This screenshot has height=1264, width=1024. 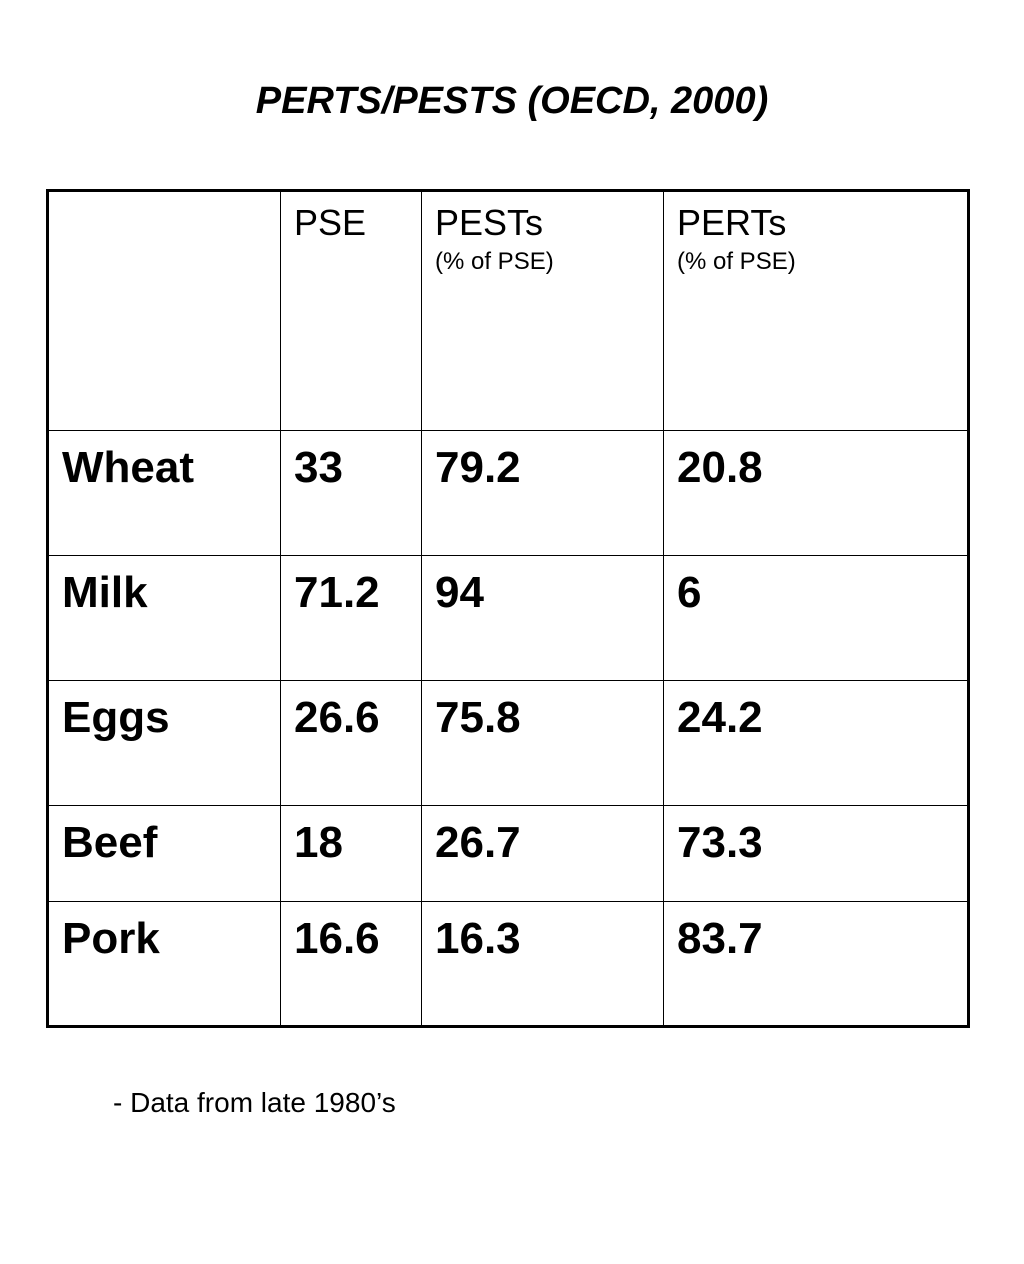 I want to click on header-label: PESTs, so click(x=489, y=222).